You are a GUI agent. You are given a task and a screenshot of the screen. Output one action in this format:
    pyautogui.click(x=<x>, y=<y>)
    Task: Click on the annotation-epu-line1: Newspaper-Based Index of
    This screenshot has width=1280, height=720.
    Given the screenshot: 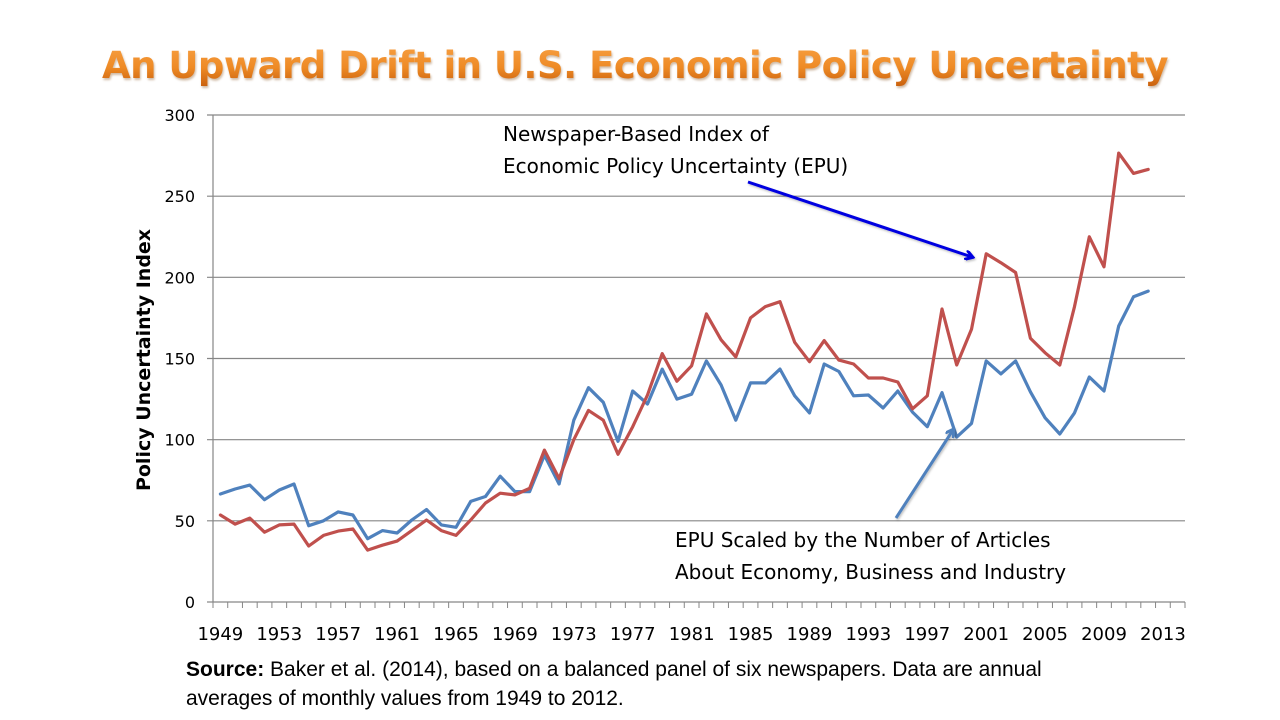 What is the action you would take?
    pyautogui.click(x=636, y=134)
    